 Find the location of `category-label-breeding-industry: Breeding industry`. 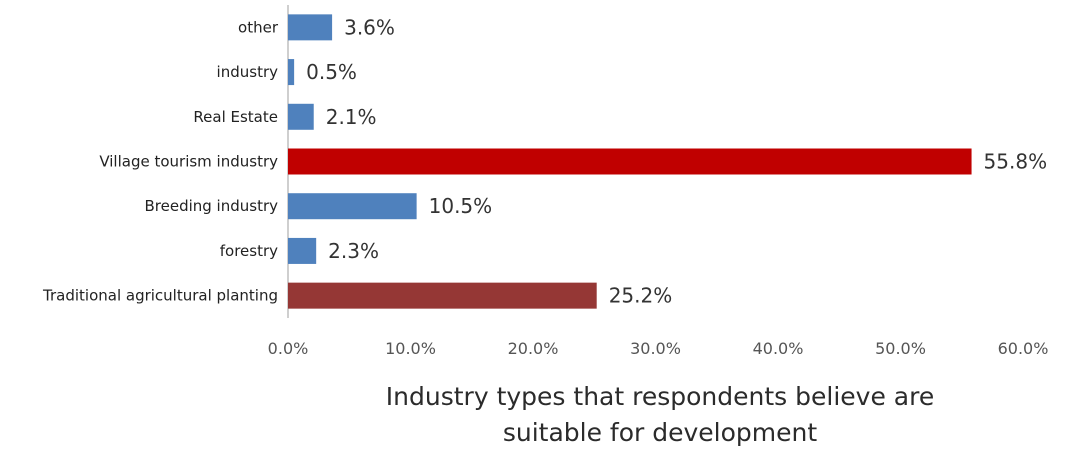

category-label-breeding-industry: Breeding industry is located at coordinates (211, 206).